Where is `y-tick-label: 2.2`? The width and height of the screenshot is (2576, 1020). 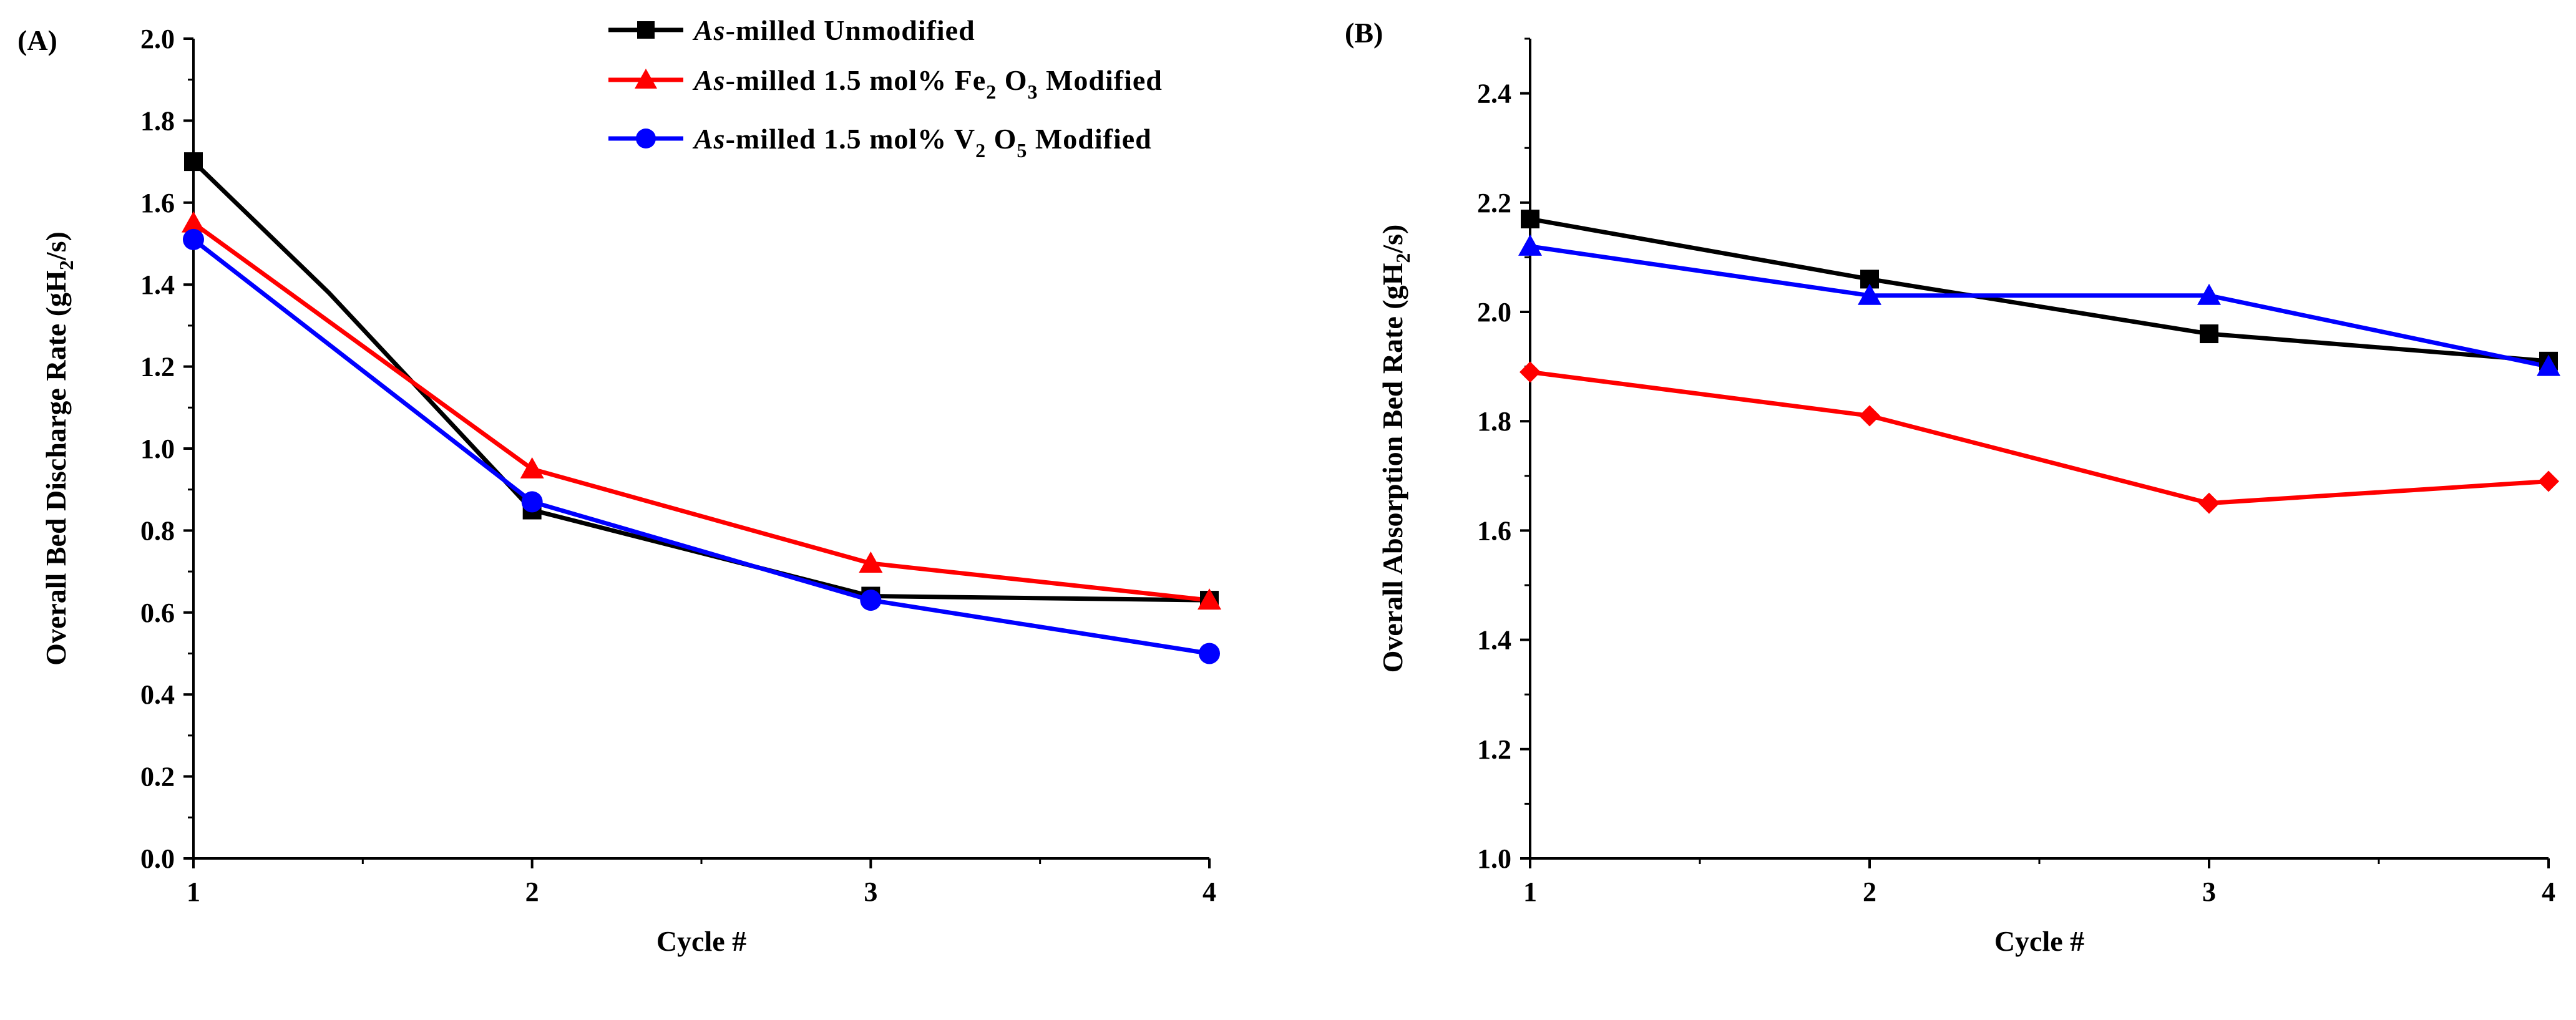
y-tick-label: 2.2 is located at coordinates (1494, 203).